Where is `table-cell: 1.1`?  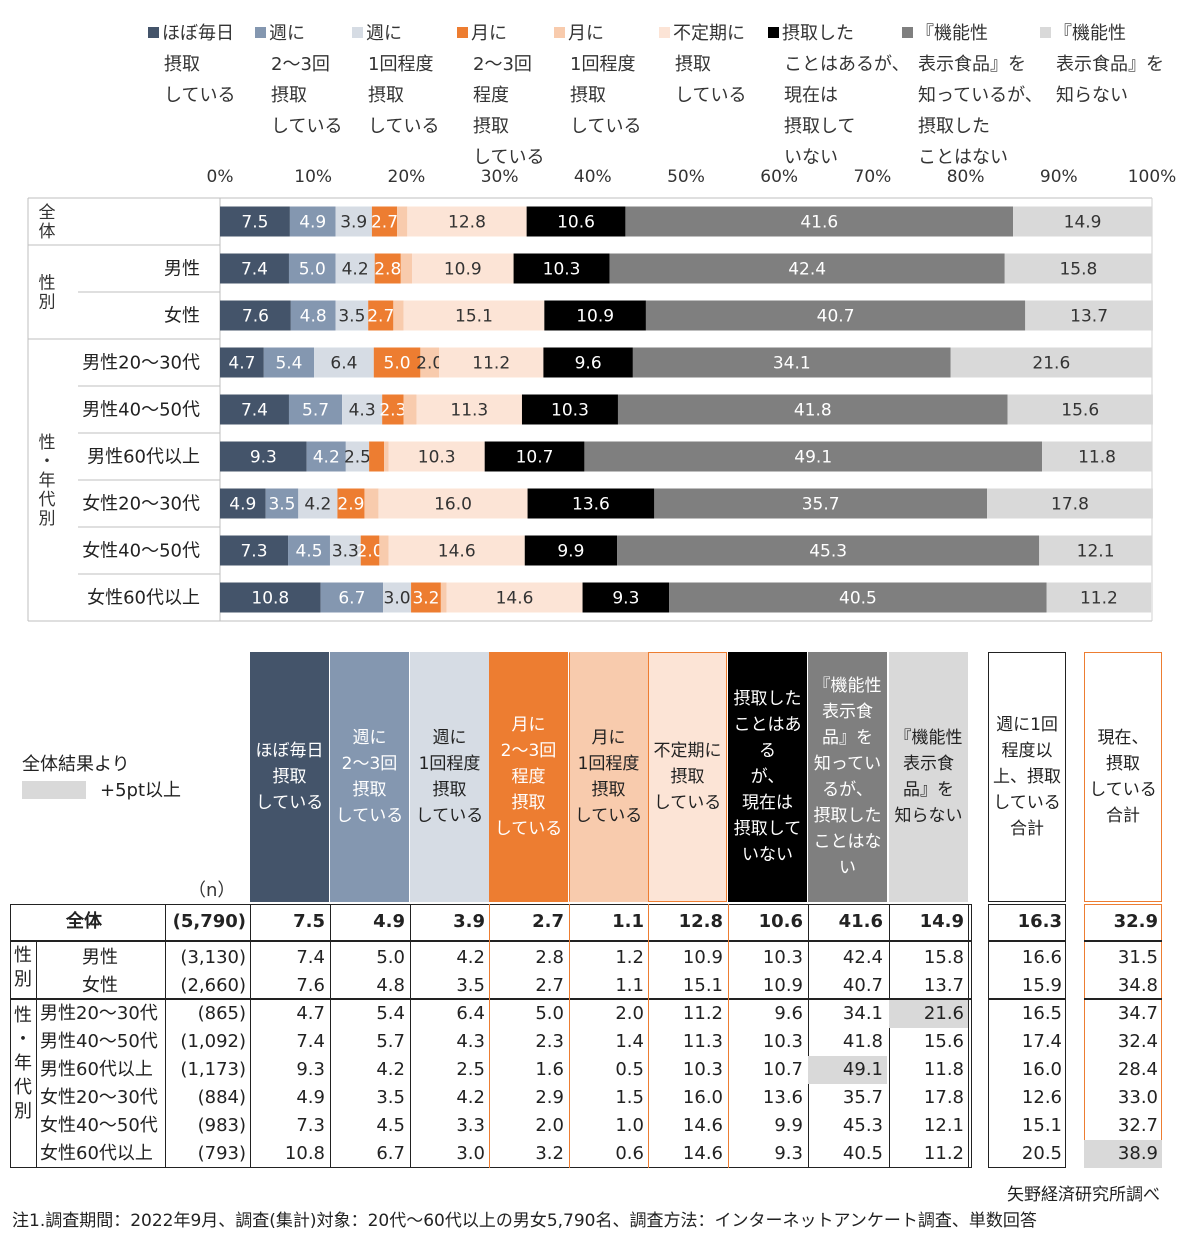
table-cell: 1.1 is located at coordinates (629, 985).